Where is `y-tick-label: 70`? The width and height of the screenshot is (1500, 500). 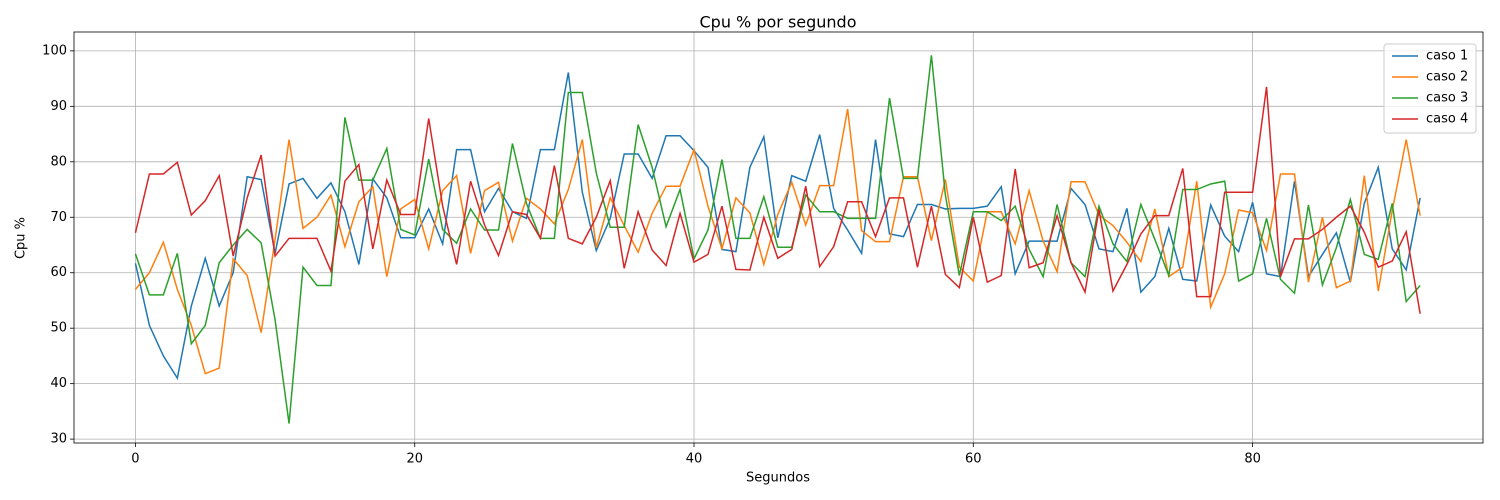 y-tick-label: 70 is located at coordinates (58, 217).